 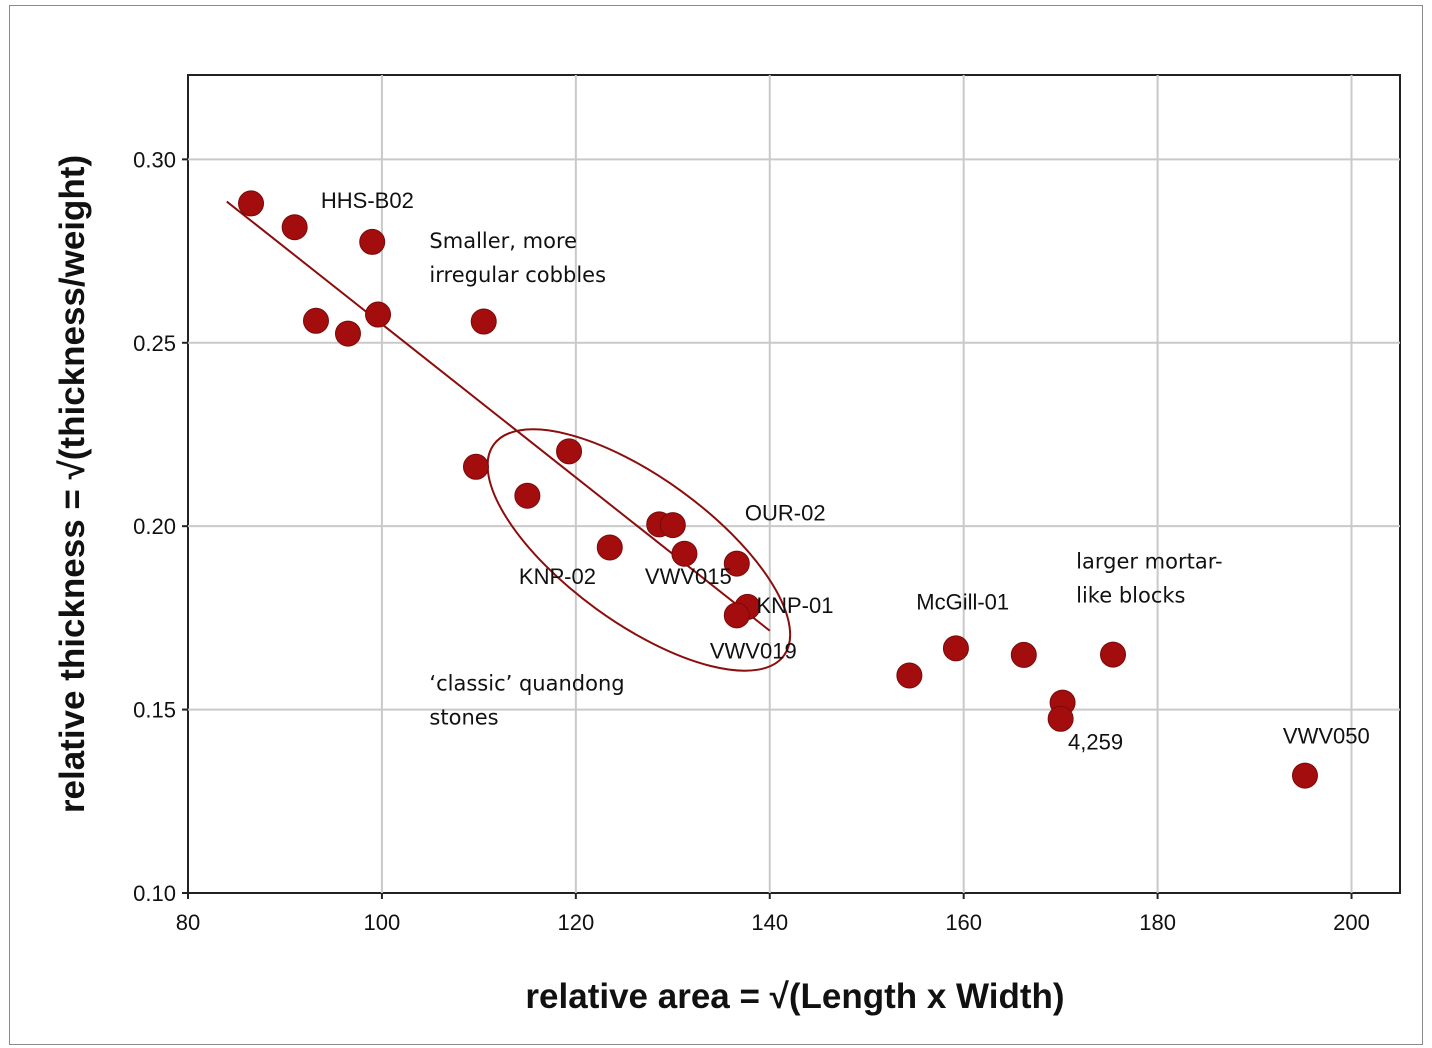 I want to click on point-label: KNP-02, so click(x=557, y=576).